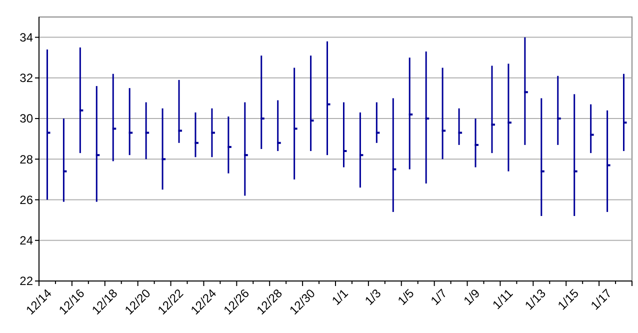 The height and width of the screenshot is (333, 638). Describe the element at coordinates (27, 78) in the screenshot. I see `y-tick-label: 32` at that location.